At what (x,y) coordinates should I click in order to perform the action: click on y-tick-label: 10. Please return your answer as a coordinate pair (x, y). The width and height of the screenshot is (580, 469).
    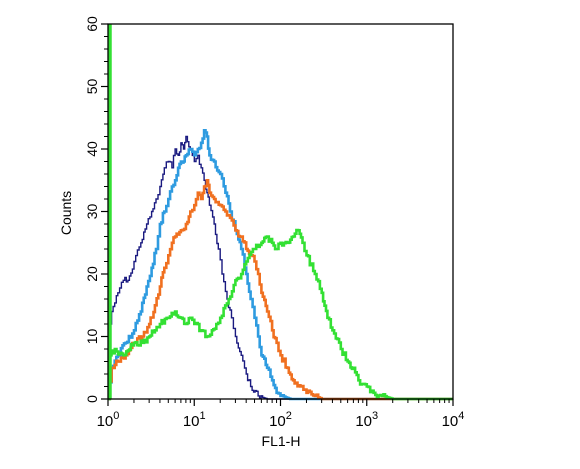
    Looking at the image, I should click on (92, 337).